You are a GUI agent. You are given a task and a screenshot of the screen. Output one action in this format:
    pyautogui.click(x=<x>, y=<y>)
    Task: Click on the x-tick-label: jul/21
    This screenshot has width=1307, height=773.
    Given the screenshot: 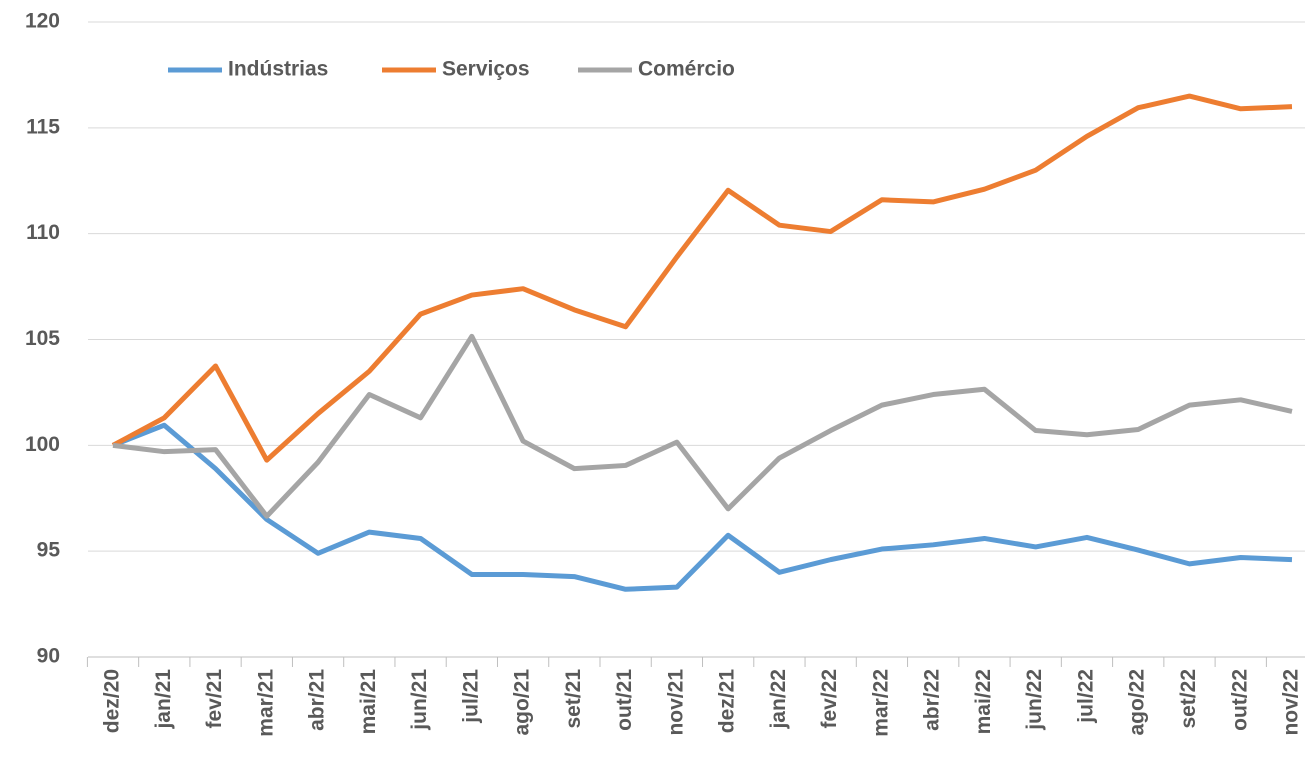 What is the action you would take?
    pyautogui.click(x=470, y=696)
    